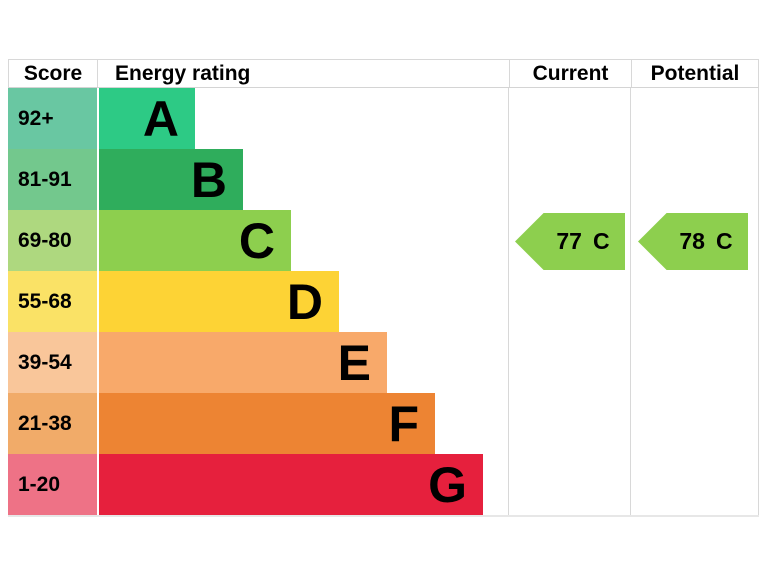 This screenshot has width=768, height=576. Describe the element at coordinates (256, 240) in the screenshot. I see `rating-letter: C` at that location.